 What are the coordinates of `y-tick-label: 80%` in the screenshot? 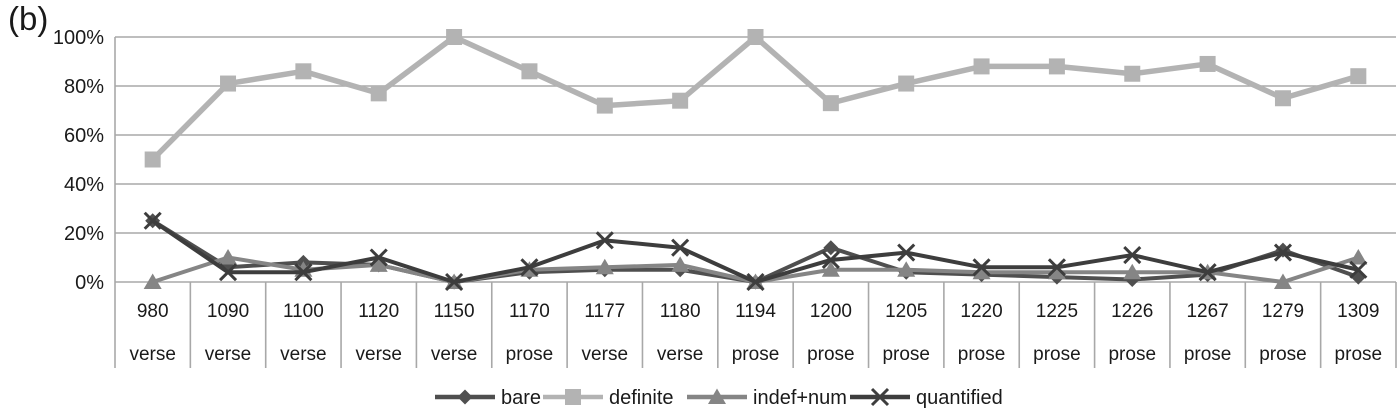 It's located at (84, 87).